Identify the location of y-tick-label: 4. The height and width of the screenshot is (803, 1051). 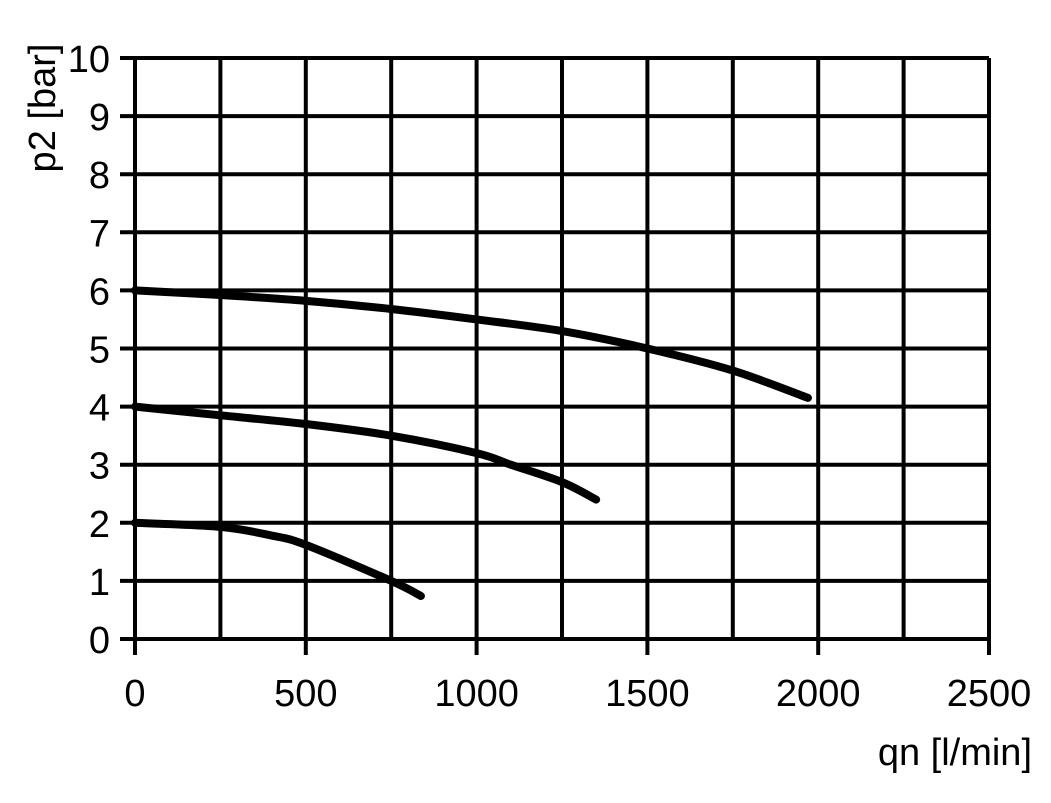
(99, 409).